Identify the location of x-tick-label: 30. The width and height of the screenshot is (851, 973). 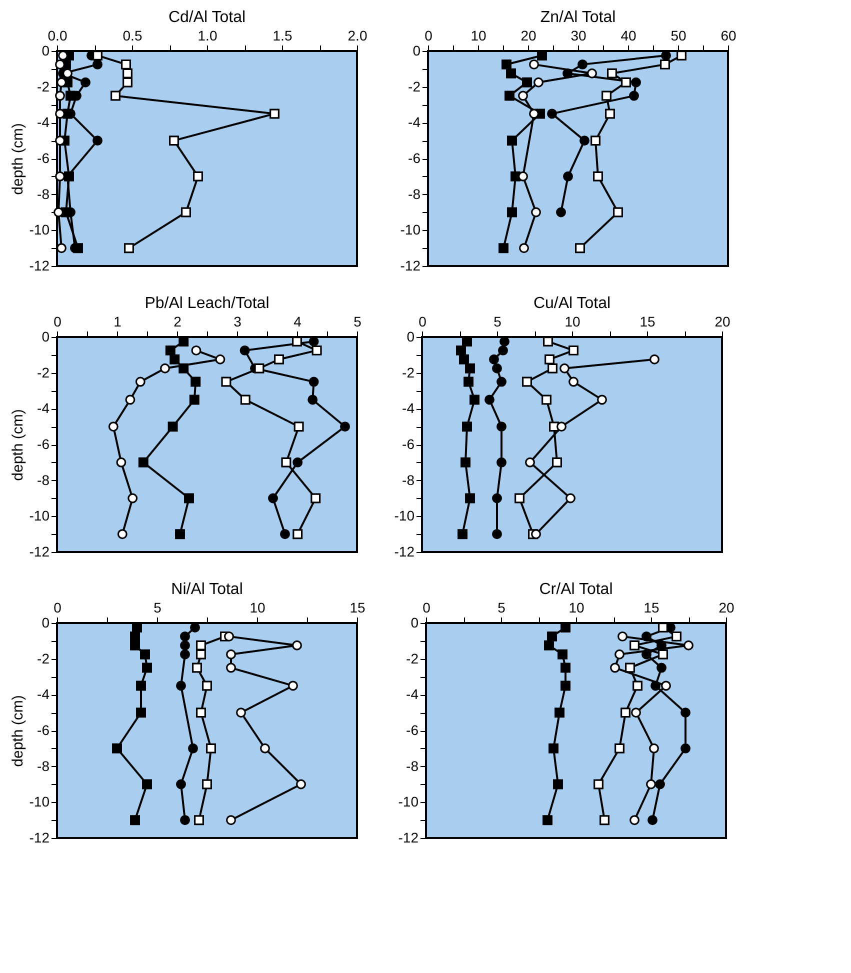
(578, 36).